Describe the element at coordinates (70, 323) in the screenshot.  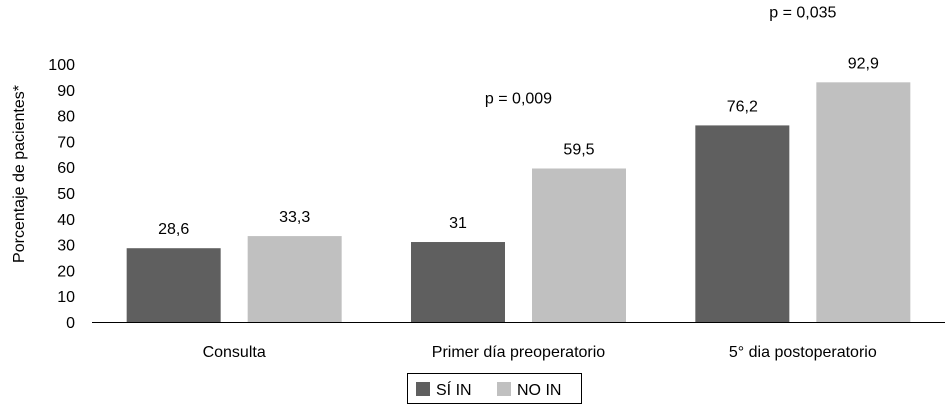
I see `y-tick-label: 0` at that location.